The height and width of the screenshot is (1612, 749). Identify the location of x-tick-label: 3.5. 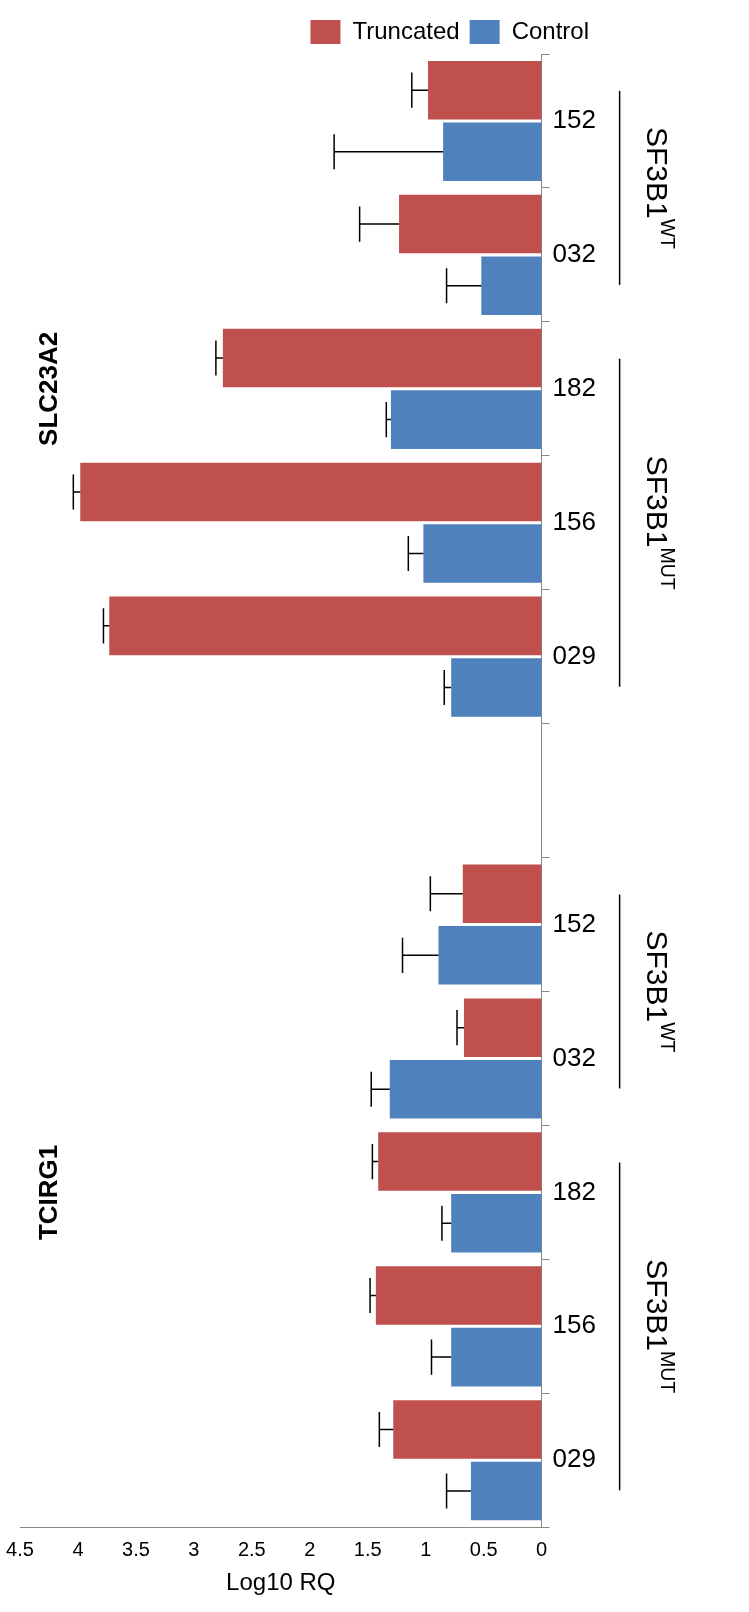
(136, 1548).